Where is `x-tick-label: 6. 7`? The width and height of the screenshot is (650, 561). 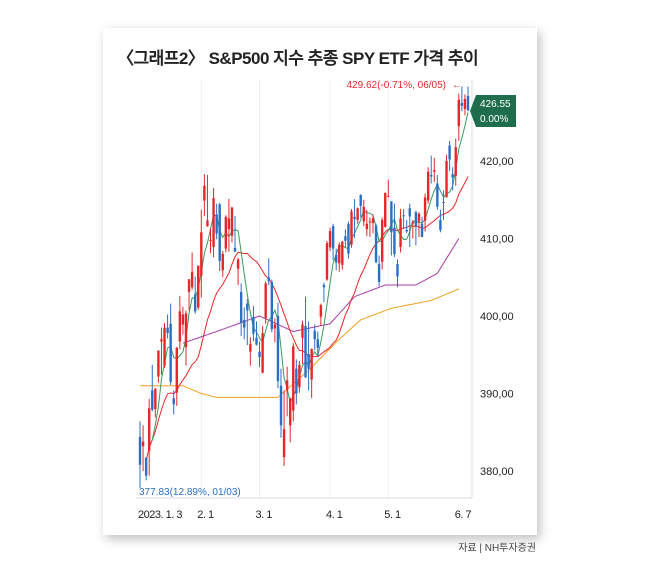
x-tick-label: 6. 7 is located at coordinates (463, 515).